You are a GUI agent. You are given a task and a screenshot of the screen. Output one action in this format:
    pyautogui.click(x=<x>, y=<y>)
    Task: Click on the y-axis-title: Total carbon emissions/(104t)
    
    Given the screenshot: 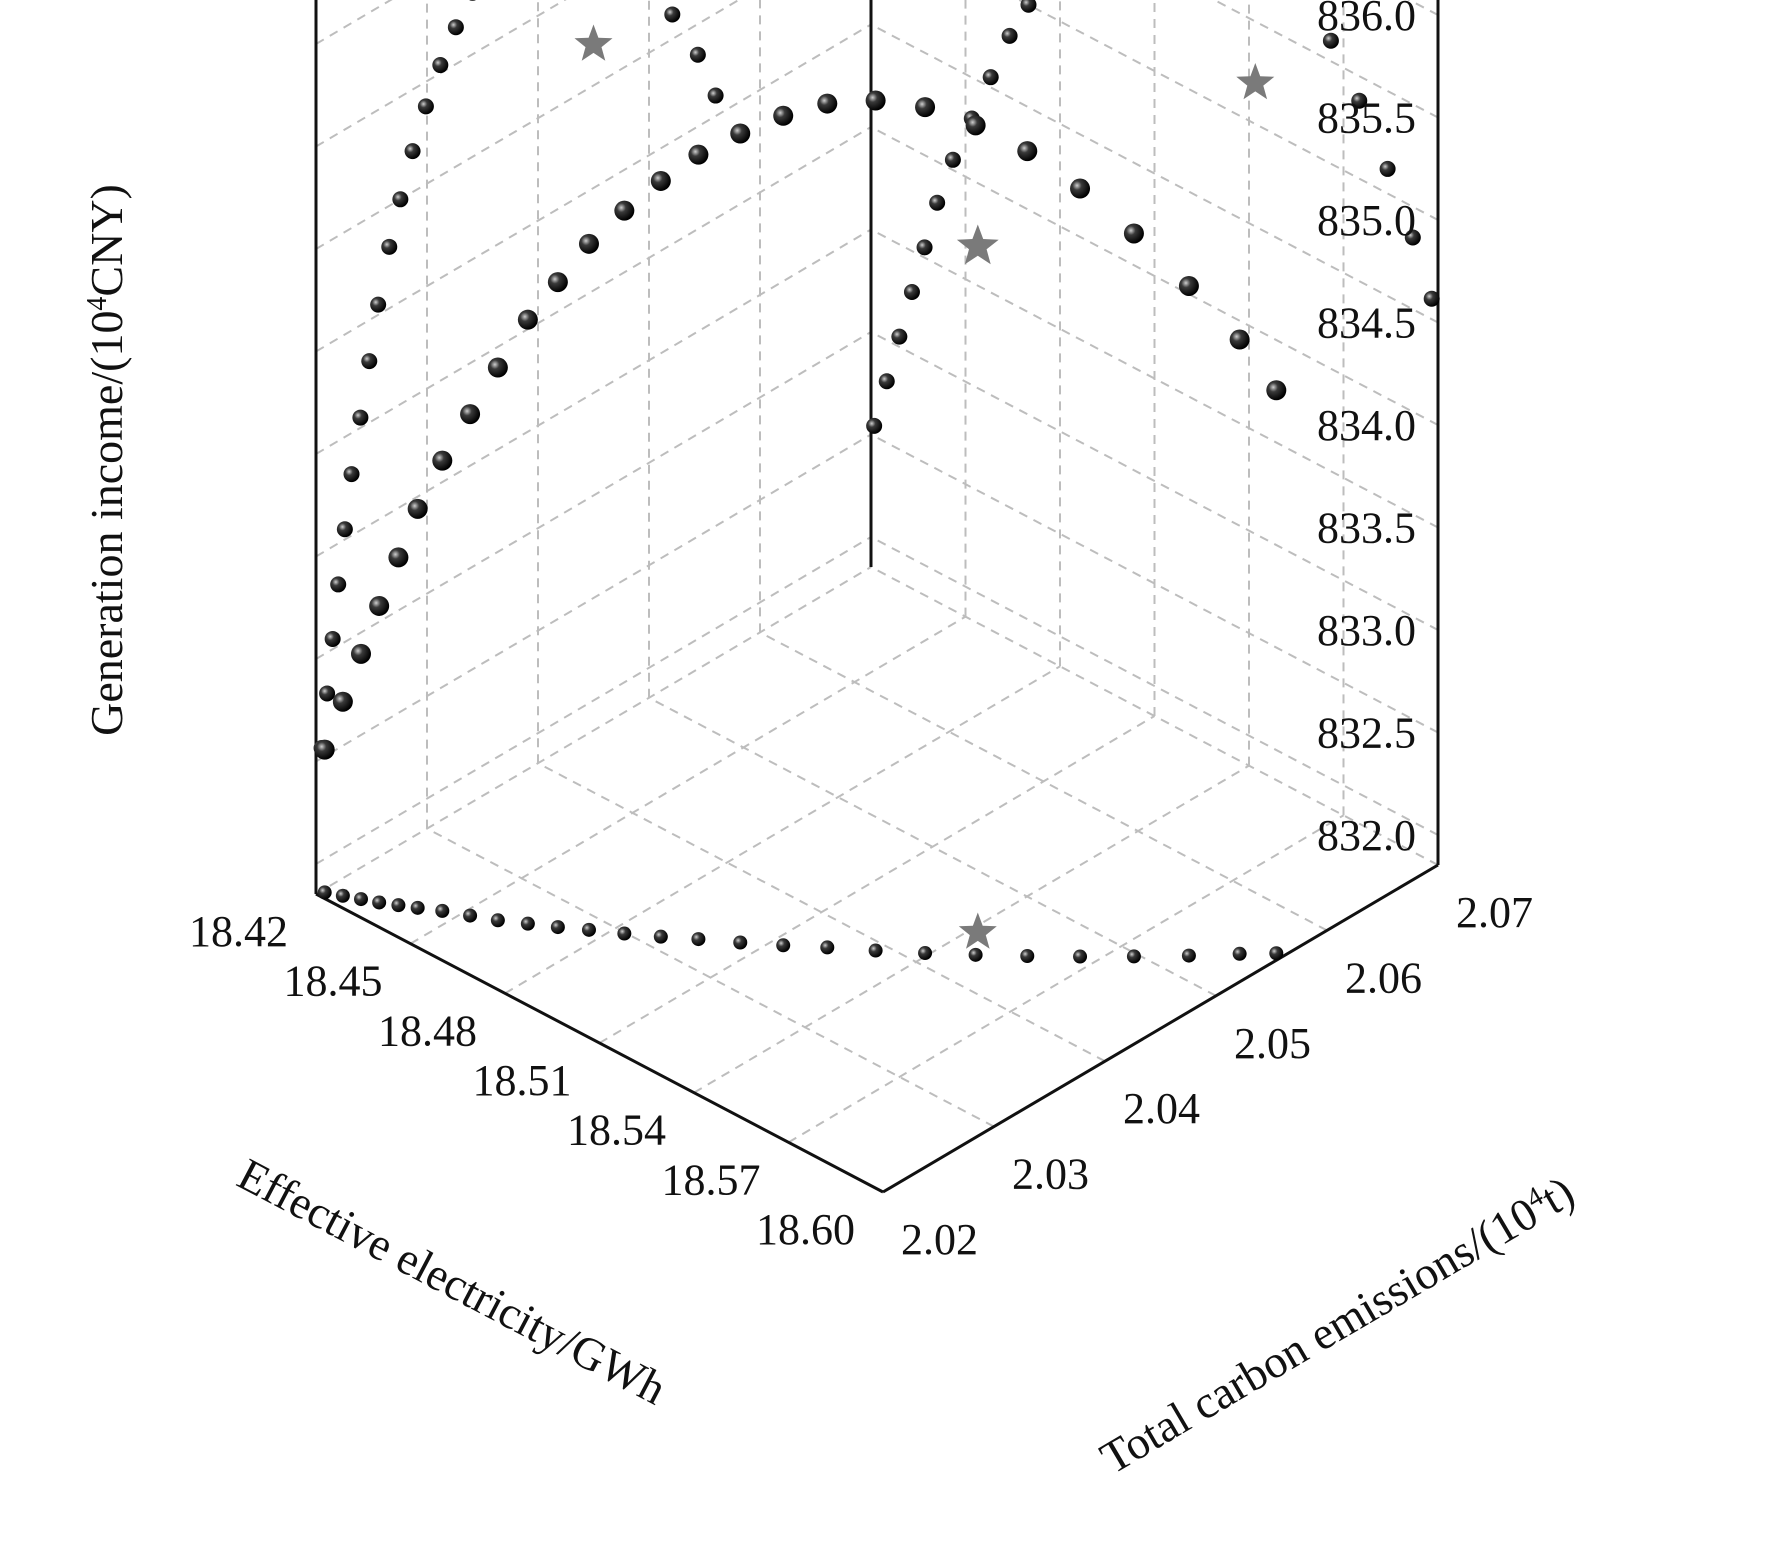 What is the action you would take?
    pyautogui.click(x=1337, y=1325)
    